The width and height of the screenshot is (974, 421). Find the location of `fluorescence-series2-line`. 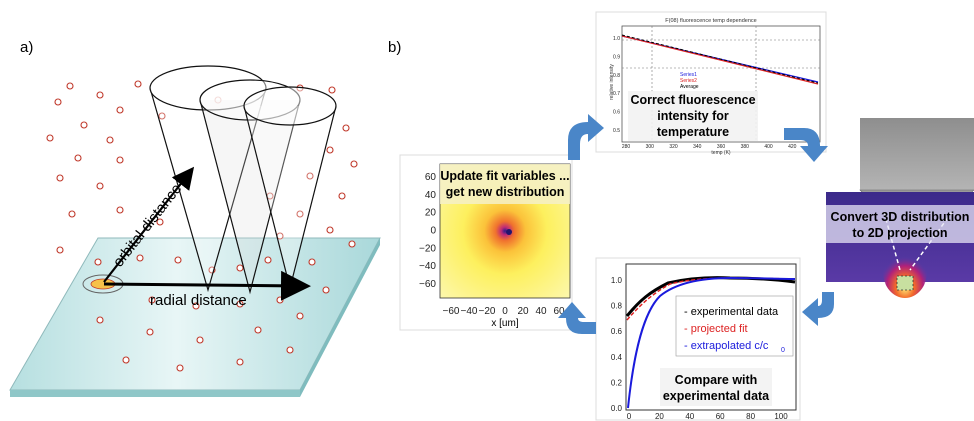

fluorescence-series2-line is located at coordinates (720, 60).